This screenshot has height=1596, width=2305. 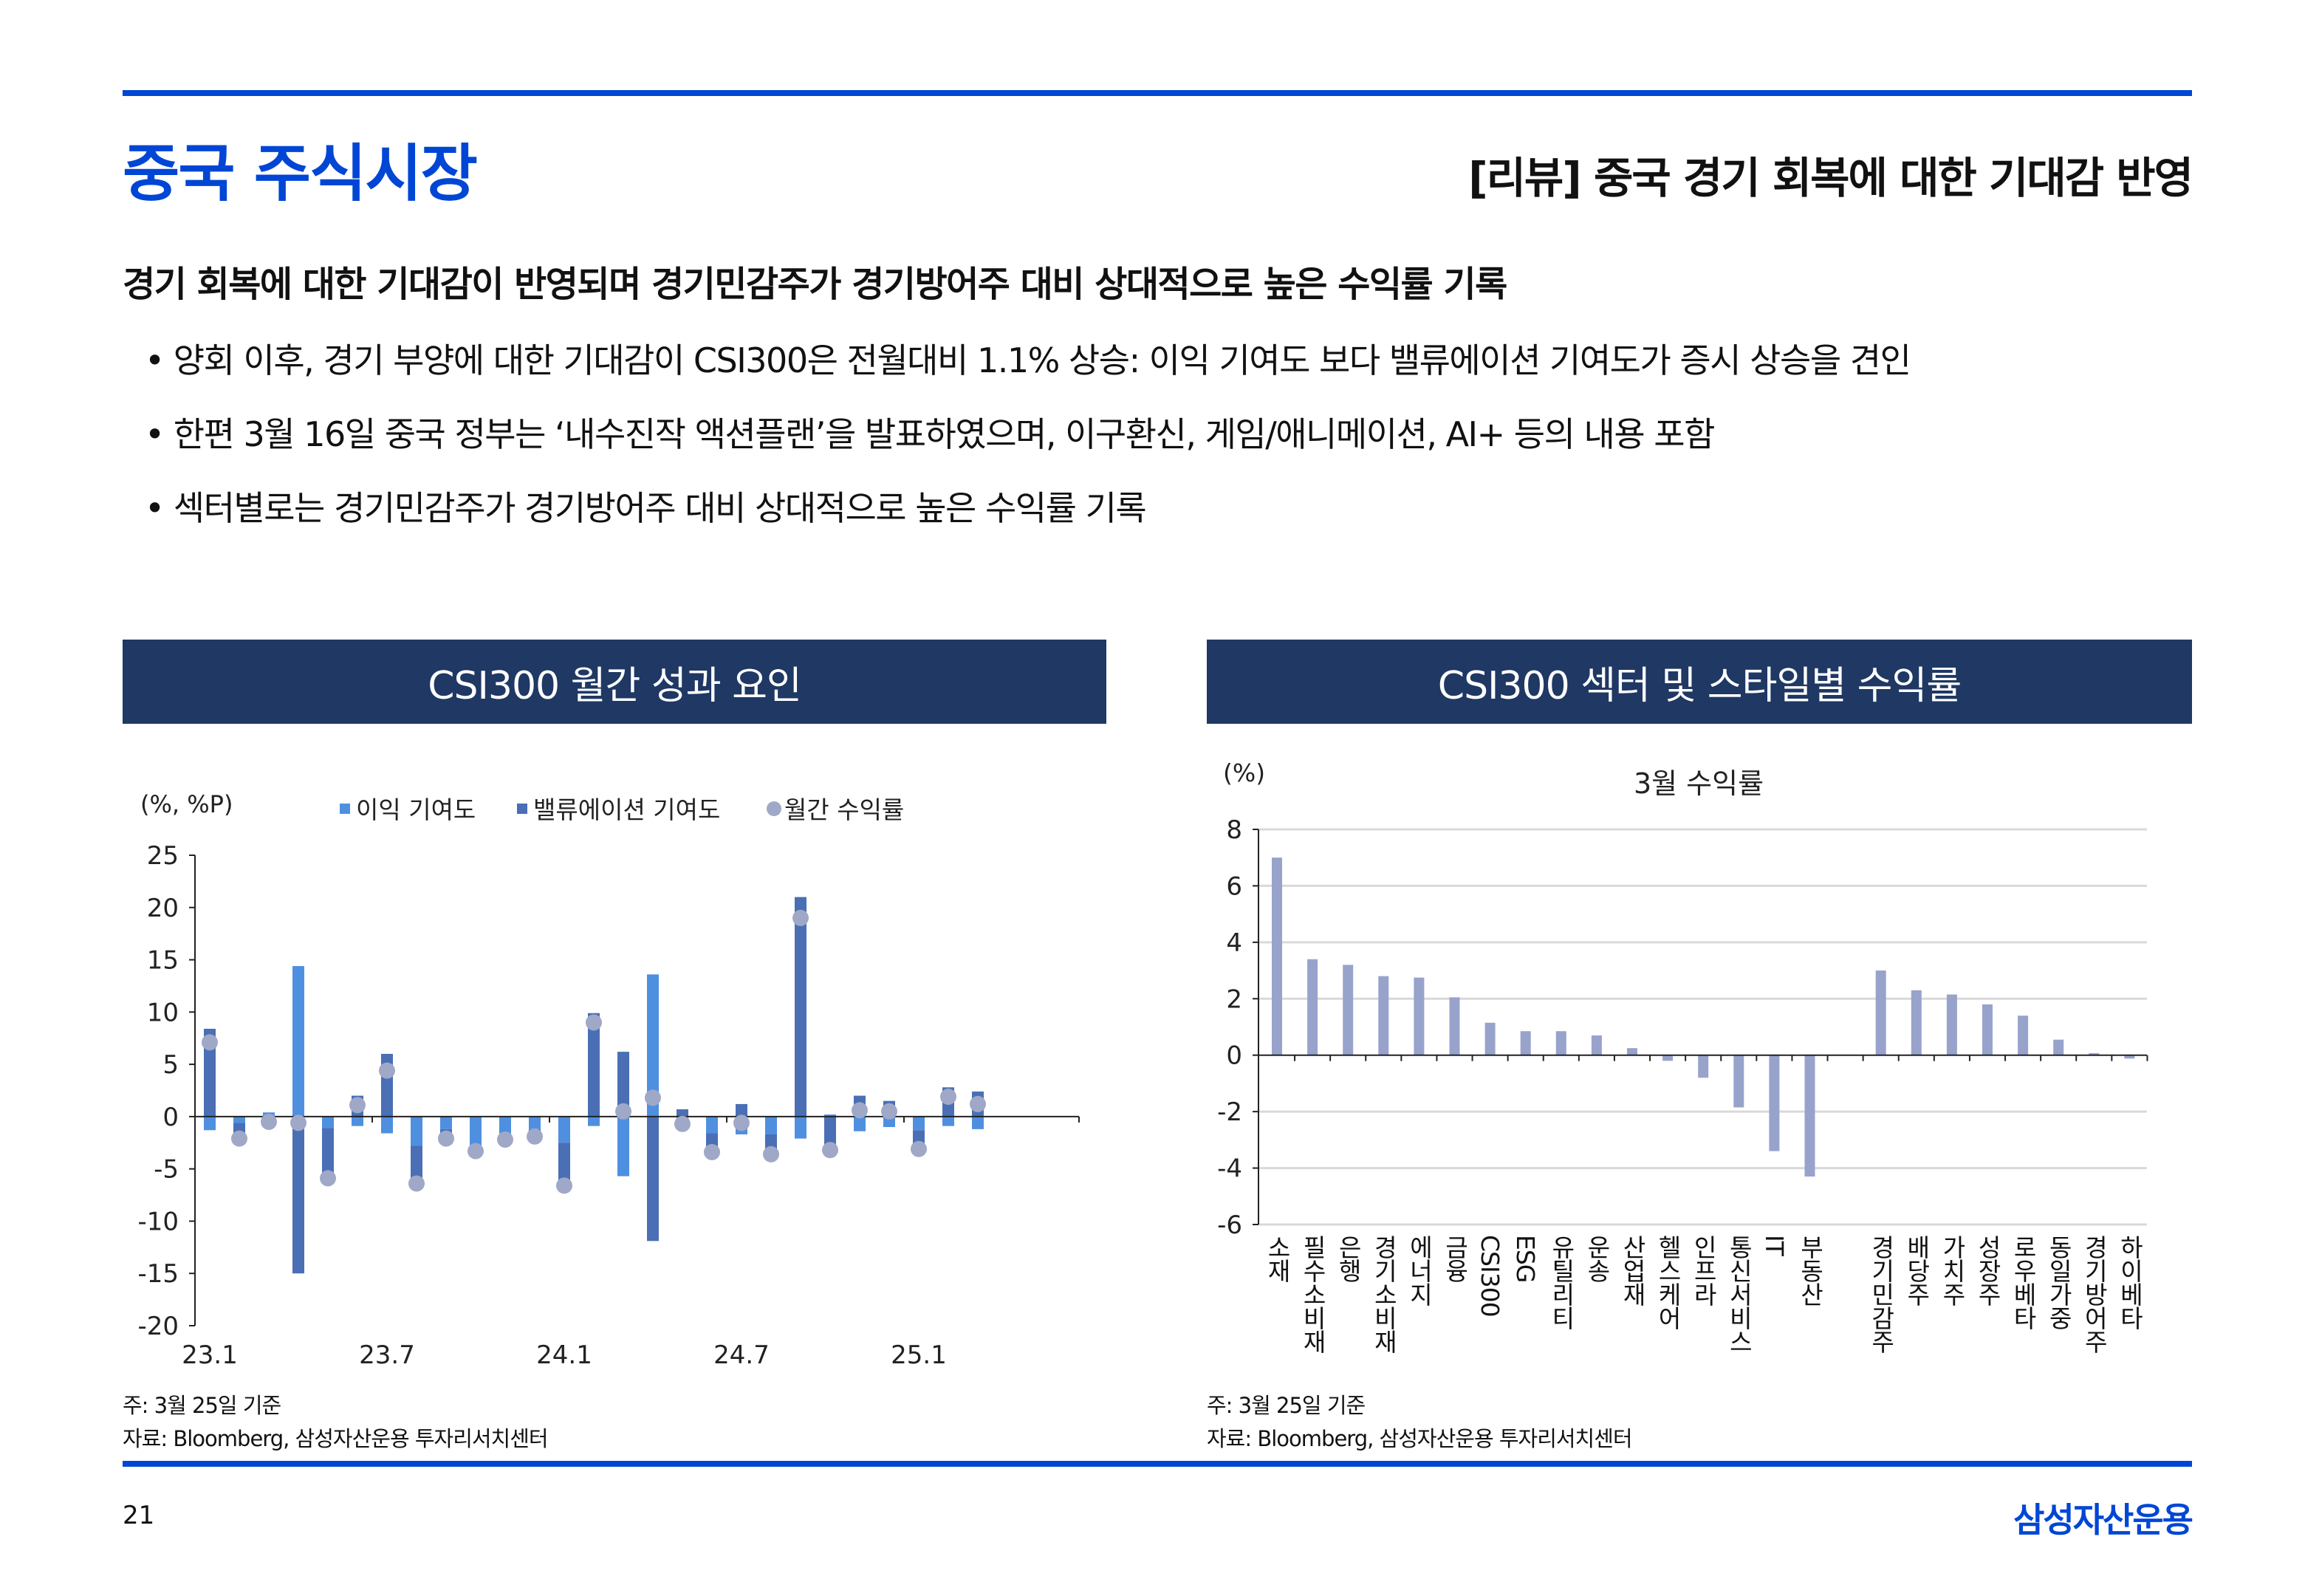 What do you see at coordinates (1384, 1294) in the screenshot?
I see `x-tick-label: 경기소비재` at bounding box center [1384, 1294].